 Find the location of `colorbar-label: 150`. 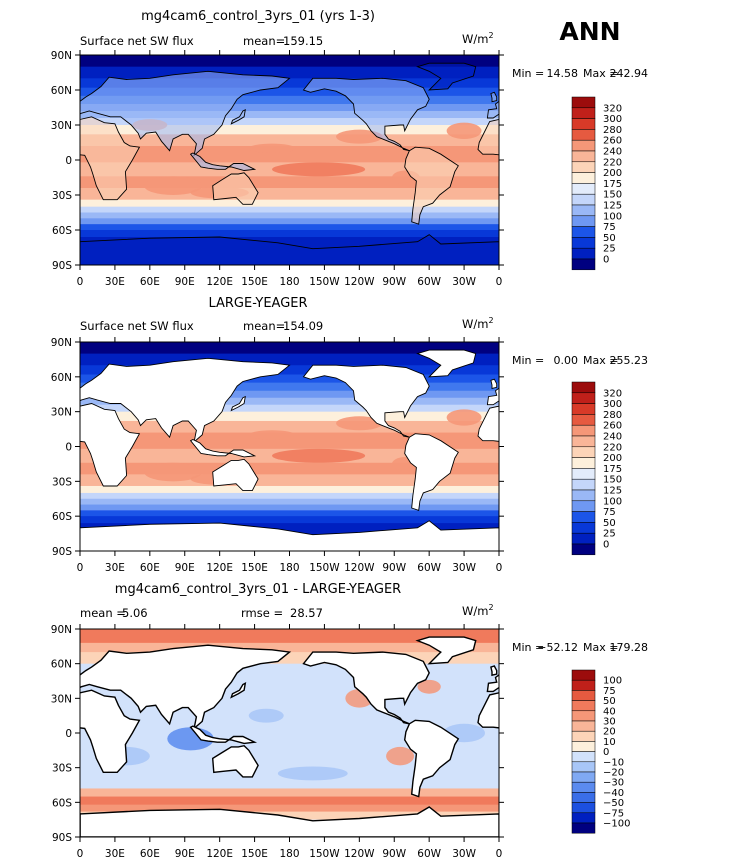

colorbar-label: 150 is located at coordinates (612, 195).